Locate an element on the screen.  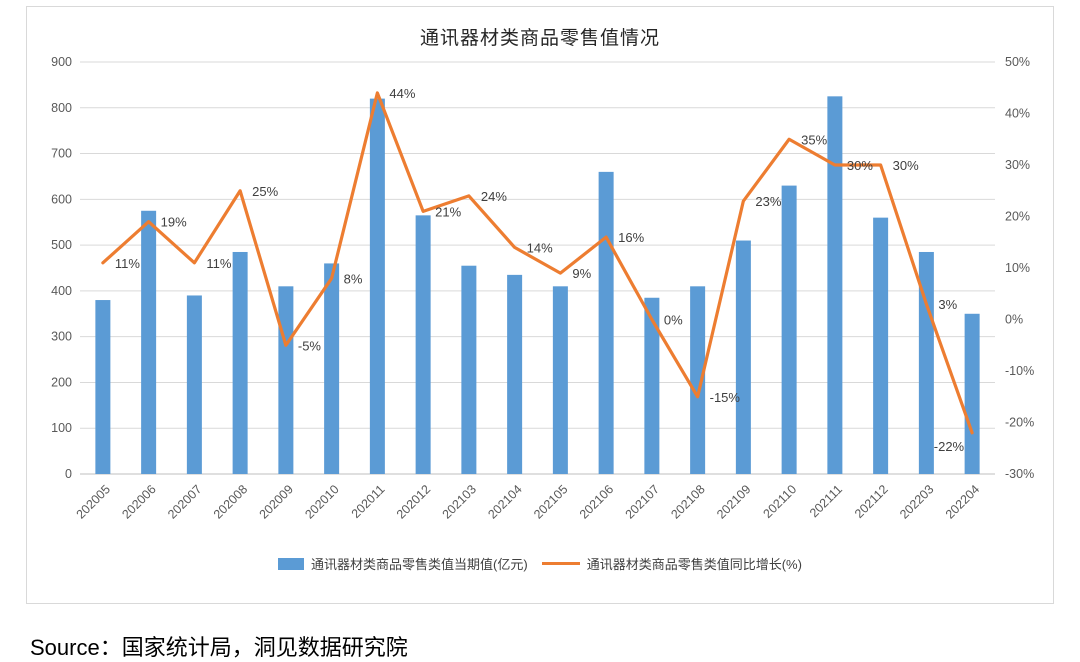
svg-text: 9% is located at coordinates (581, 273).